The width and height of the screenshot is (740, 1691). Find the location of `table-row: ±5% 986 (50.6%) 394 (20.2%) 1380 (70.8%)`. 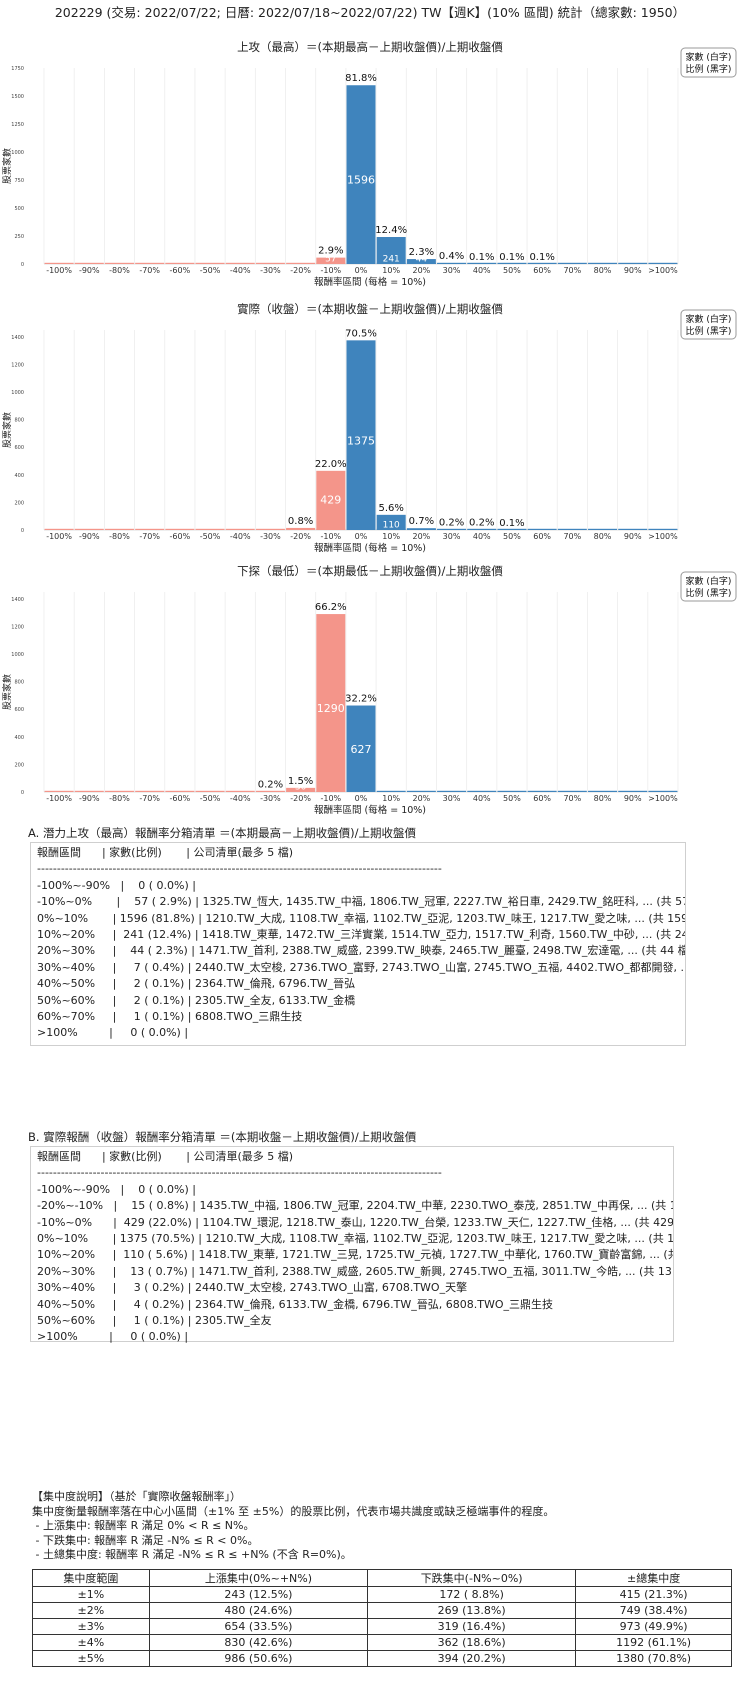

table-row: ±5% 986 (50.6%) 394 (20.2%) 1380 (70.8%) is located at coordinates (382, 1658).